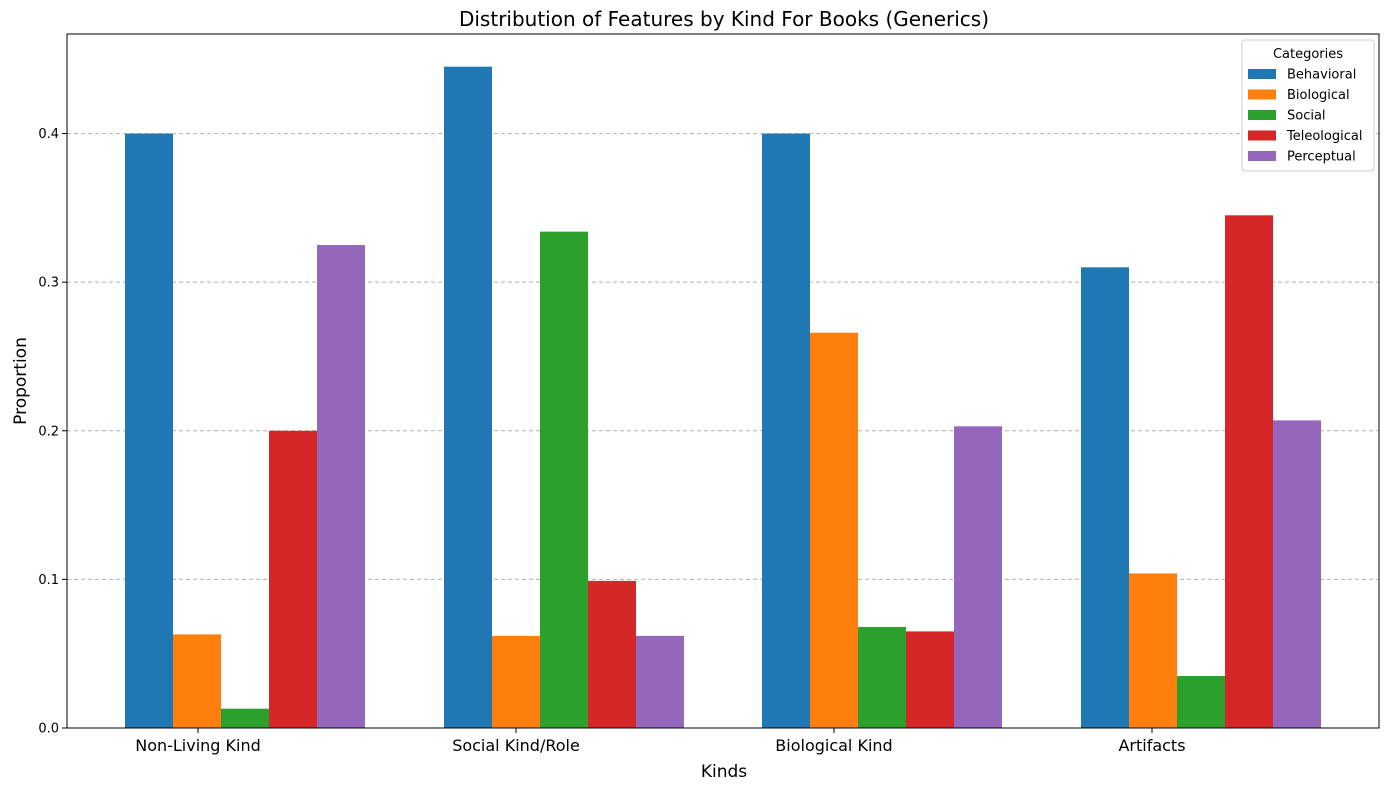 This screenshot has width=1389, height=790. What do you see at coordinates (48, 580) in the screenshot?
I see `y-tick-label: 0.1` at bounding box center [48, 580].